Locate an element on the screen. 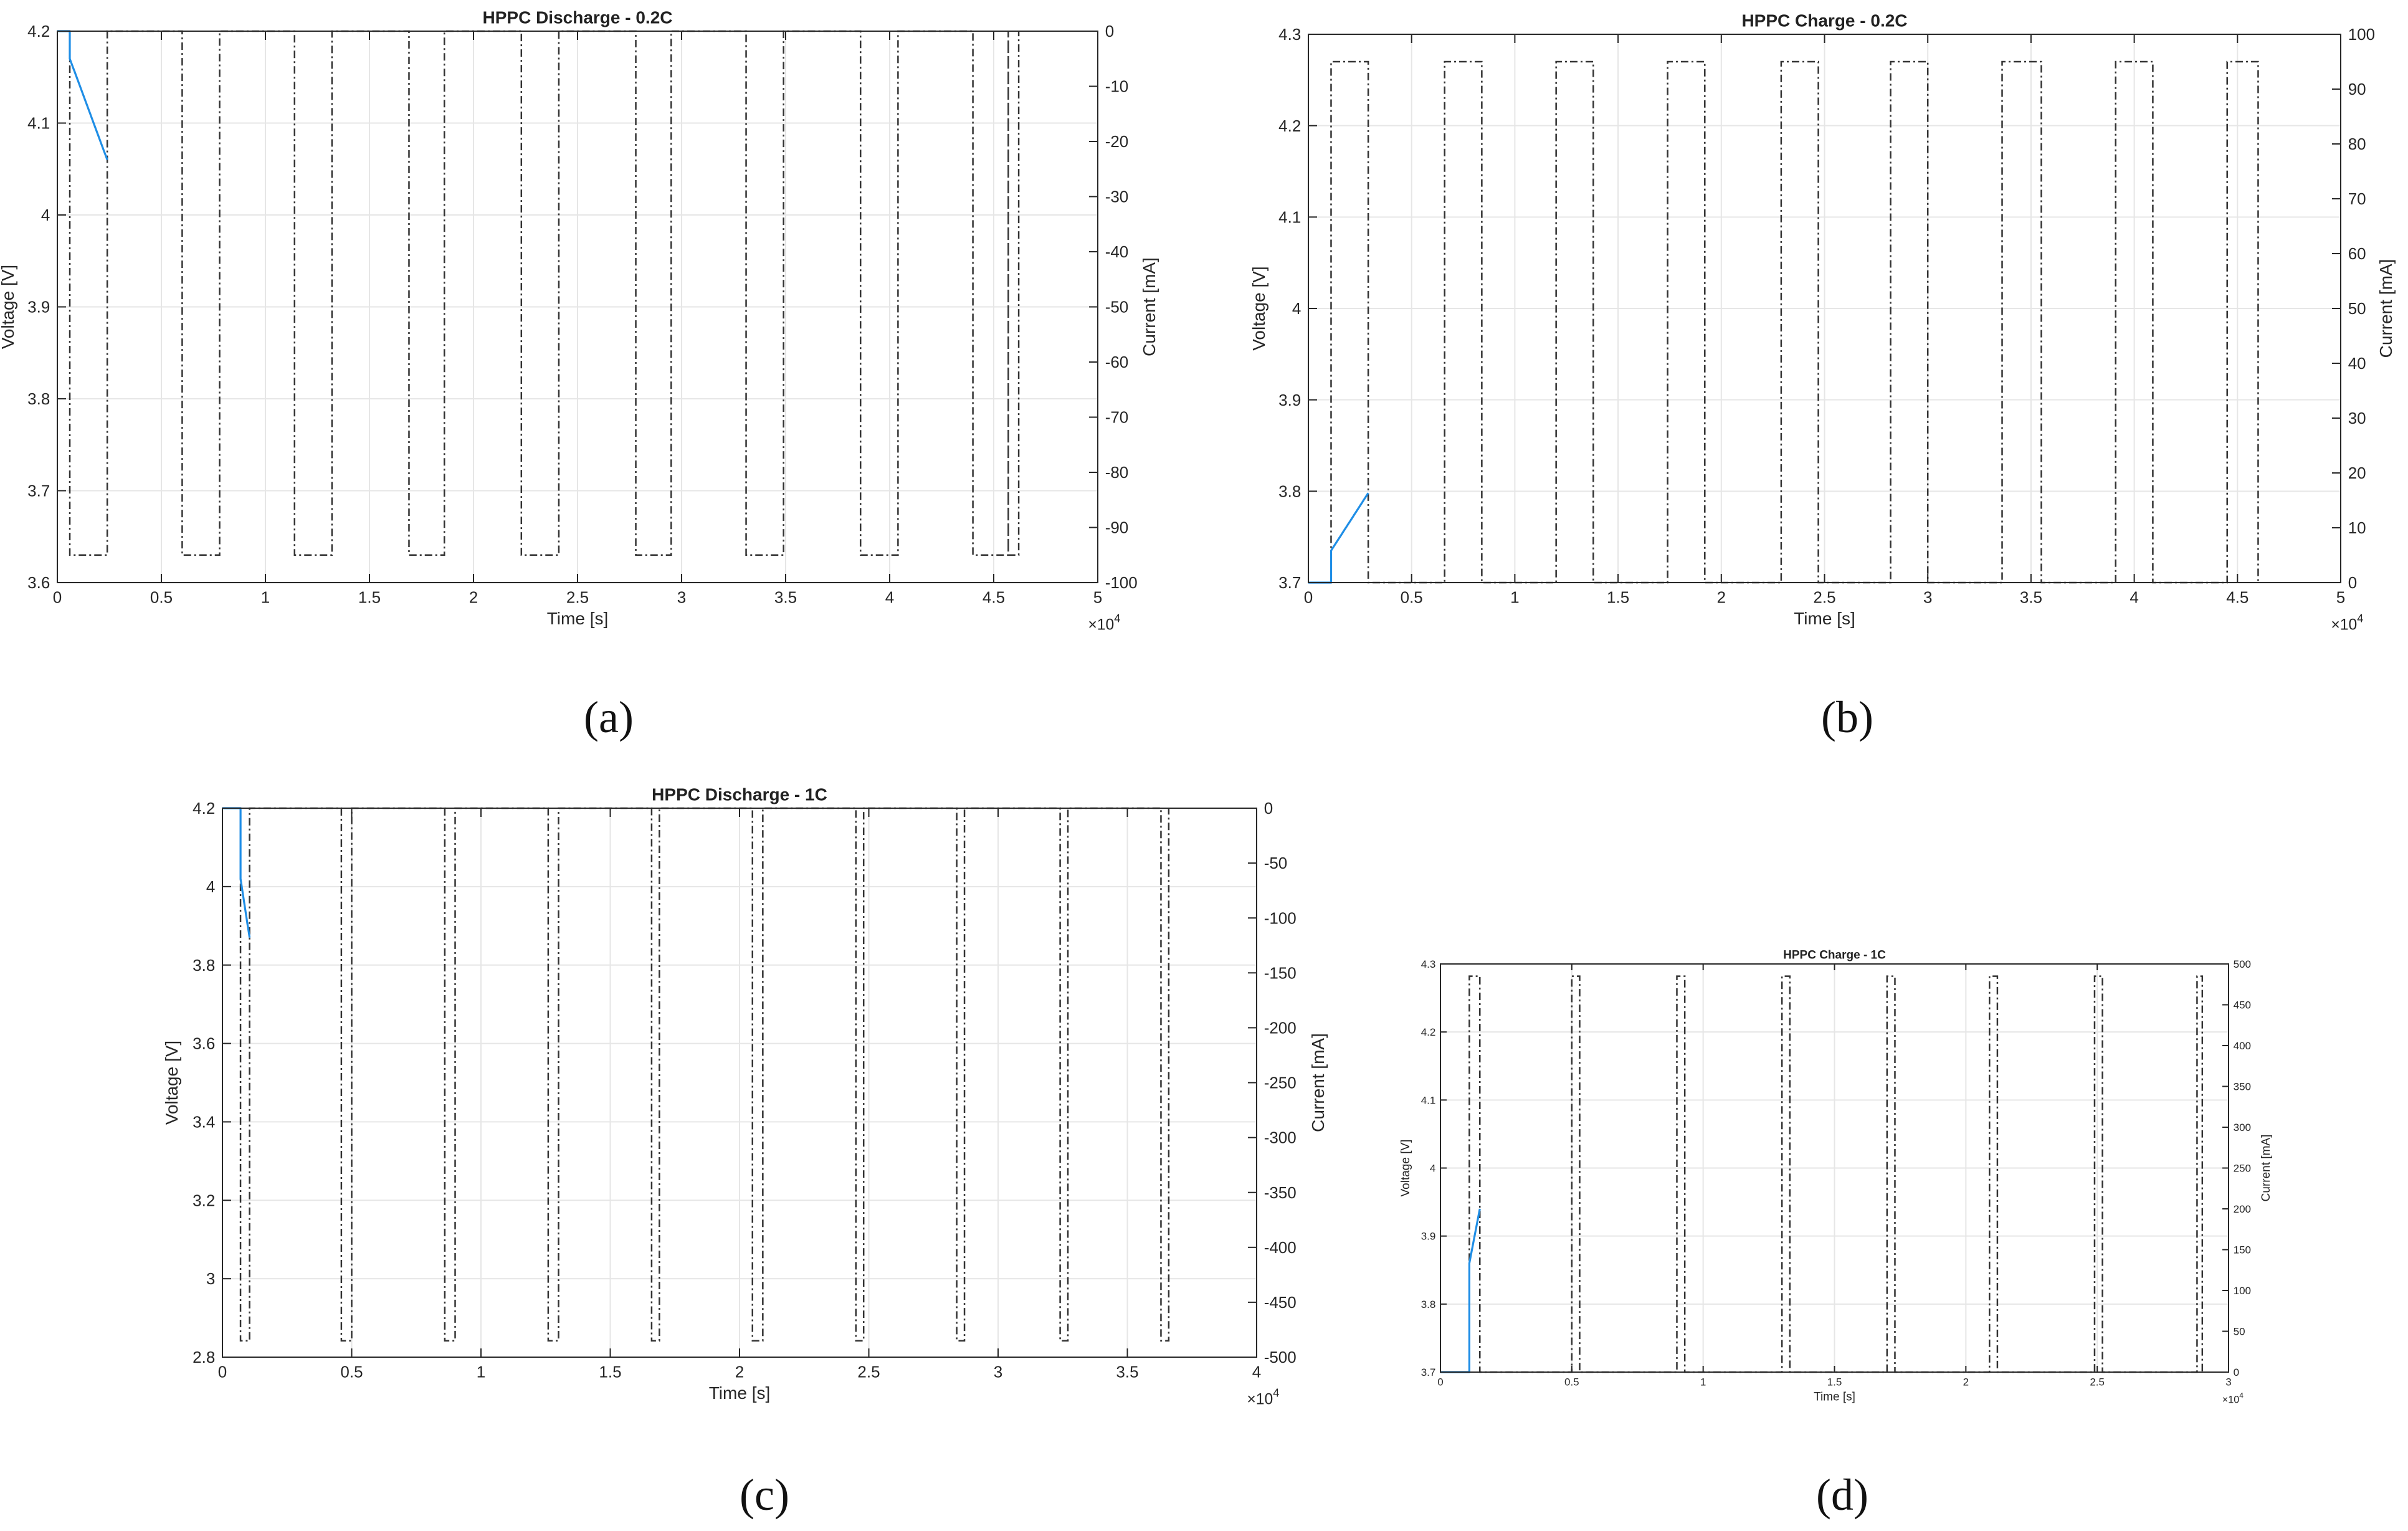 The image size is (2408, 1531). y2-tick-label: 350 is located at coordinates (2243, 1086).